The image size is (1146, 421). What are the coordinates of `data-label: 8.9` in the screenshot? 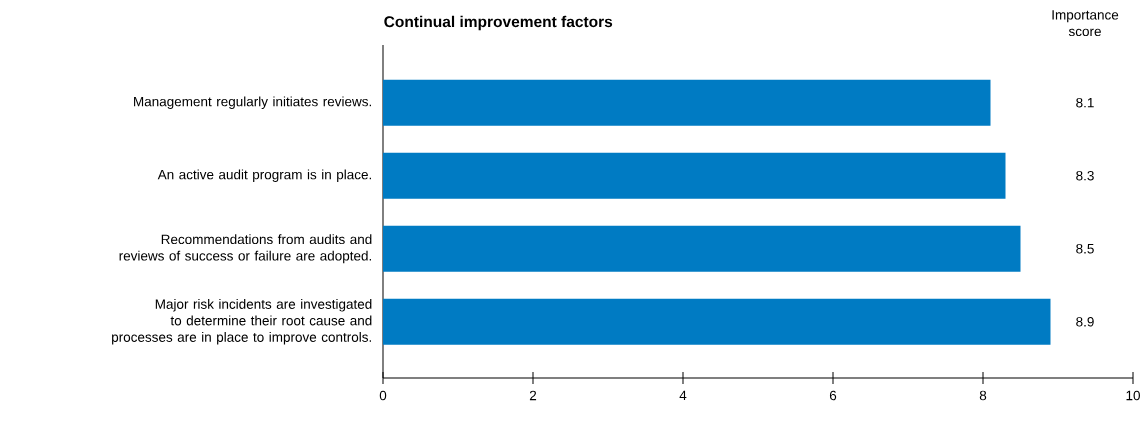 It's located at (1085, 321).